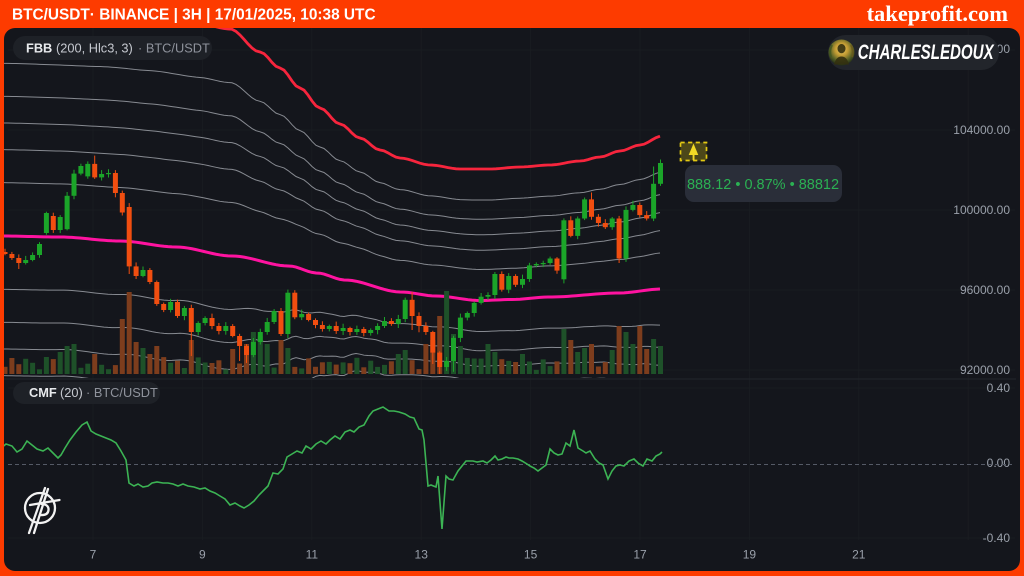 This screenshot has width=1024, height=576. Describe the element at coordinates (71, 392) in the screenshot. I see `svg-text: (20)` at that location.